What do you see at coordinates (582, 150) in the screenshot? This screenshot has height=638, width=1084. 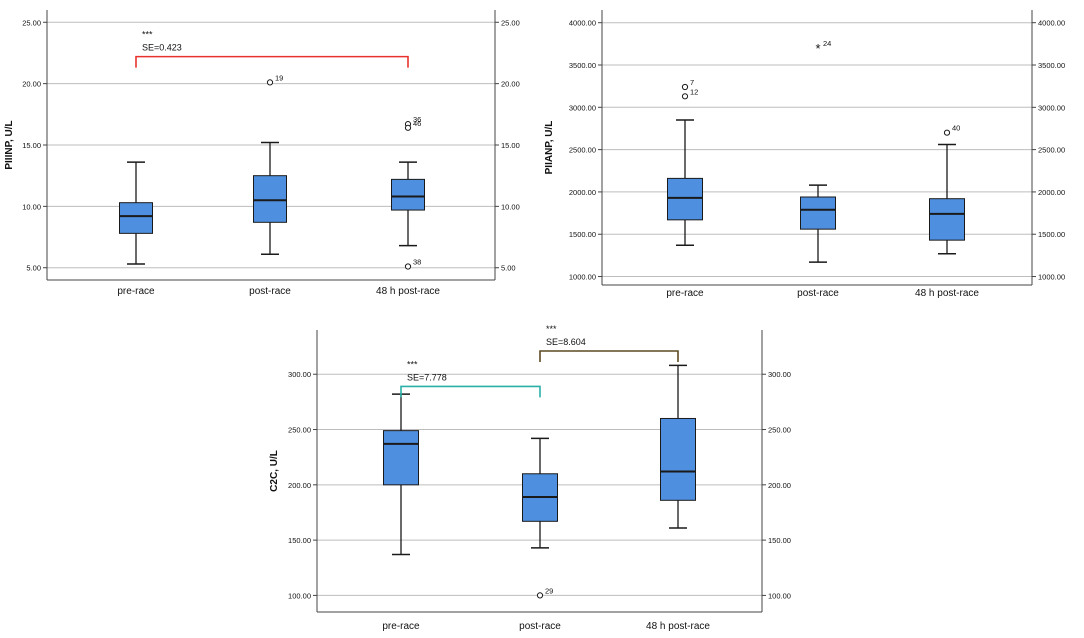 I see `y-tick-label-left: 2500.00` at bounding box center [582, 150].